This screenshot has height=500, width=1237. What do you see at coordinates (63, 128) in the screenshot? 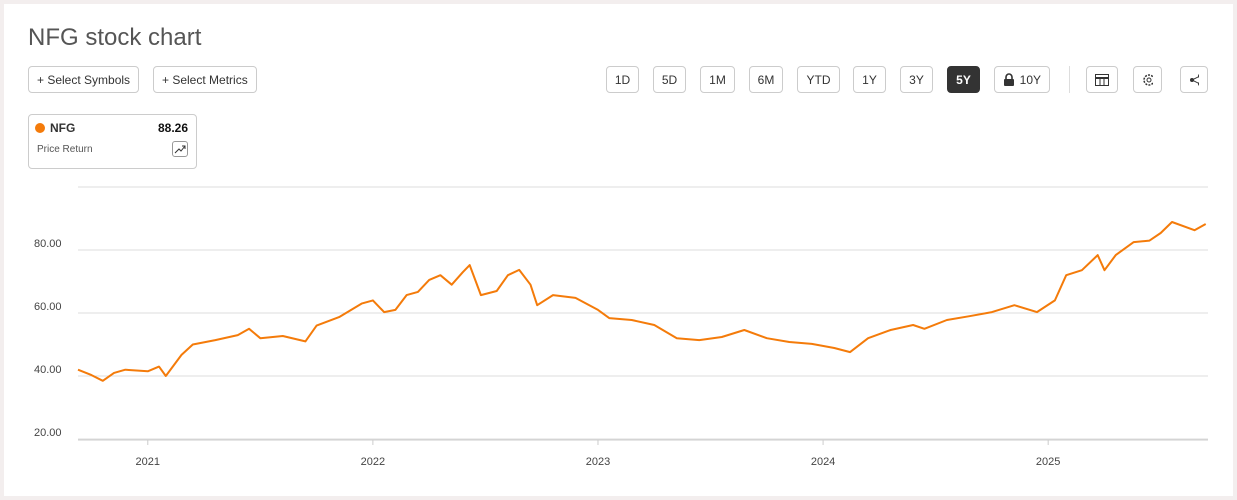
I see `legend-symbol: NFG` at bounding box center [63, 128].